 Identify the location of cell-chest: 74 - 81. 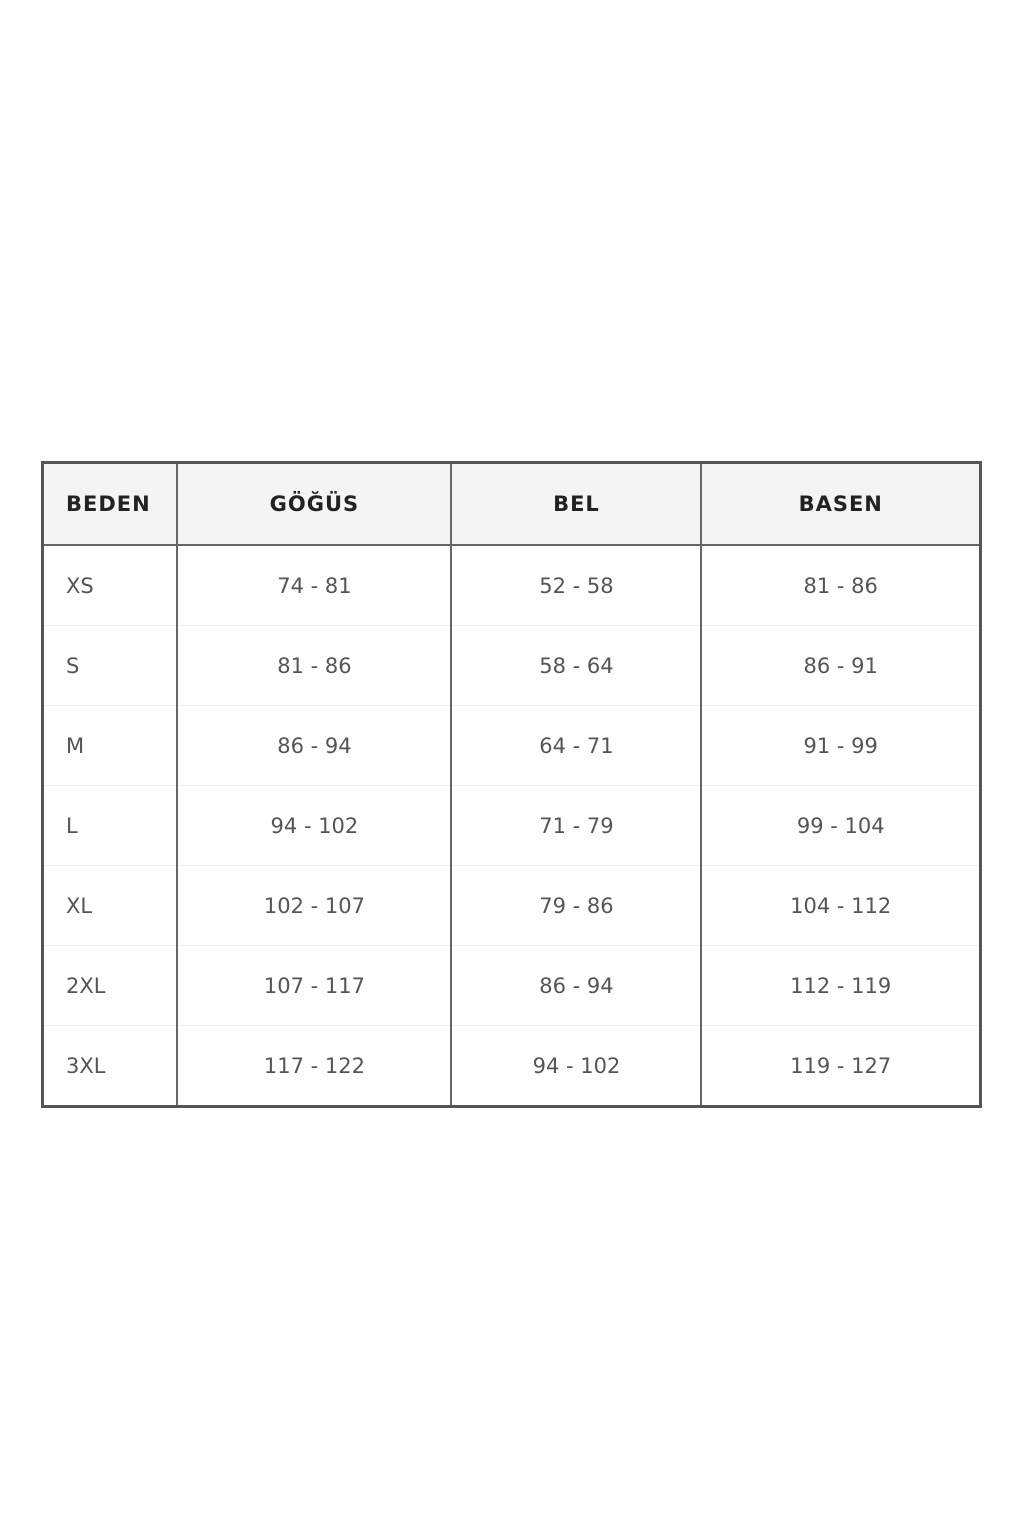
(315, 585).